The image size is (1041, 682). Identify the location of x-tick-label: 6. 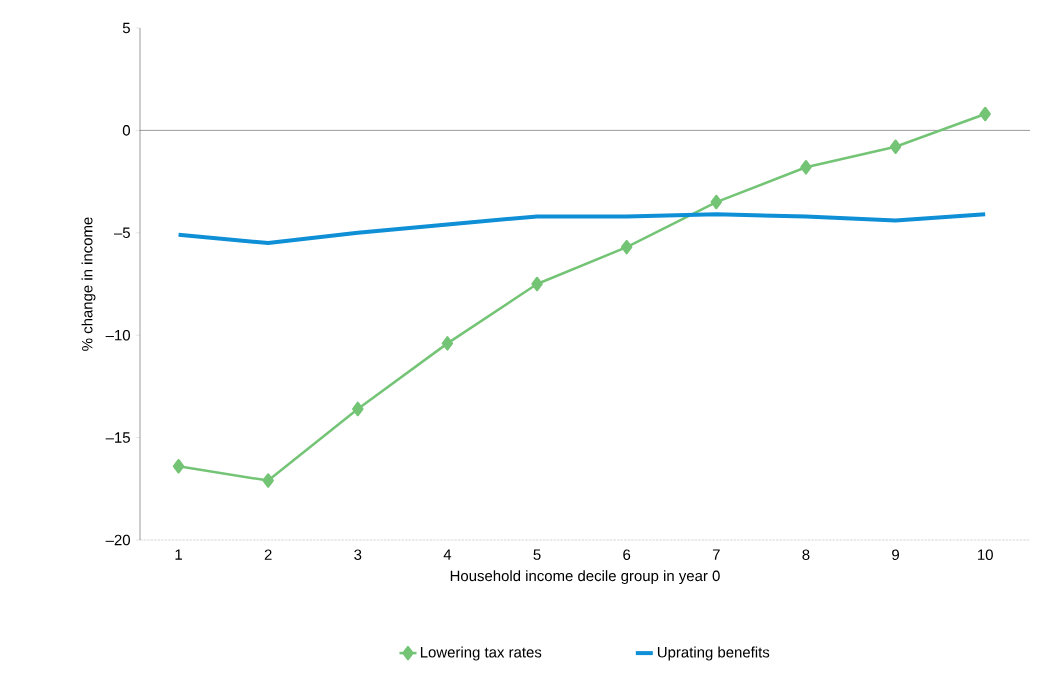
(627, 554).